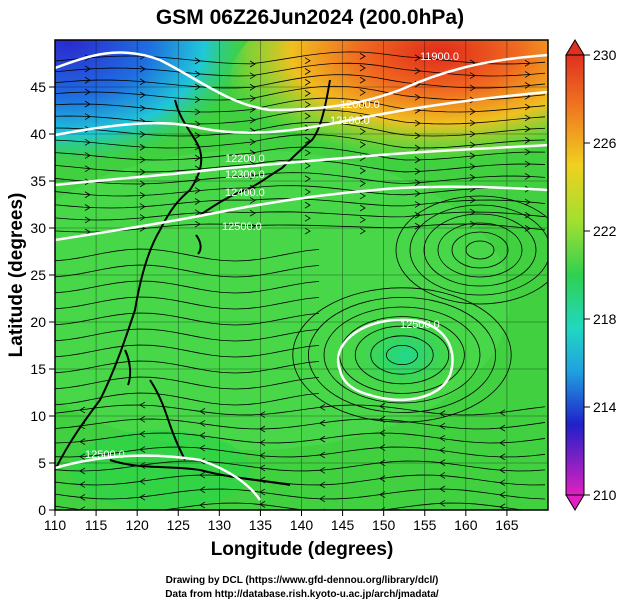 The image size is (619, 605). I want to click on x-tick-label: 165, so click(507, 525).